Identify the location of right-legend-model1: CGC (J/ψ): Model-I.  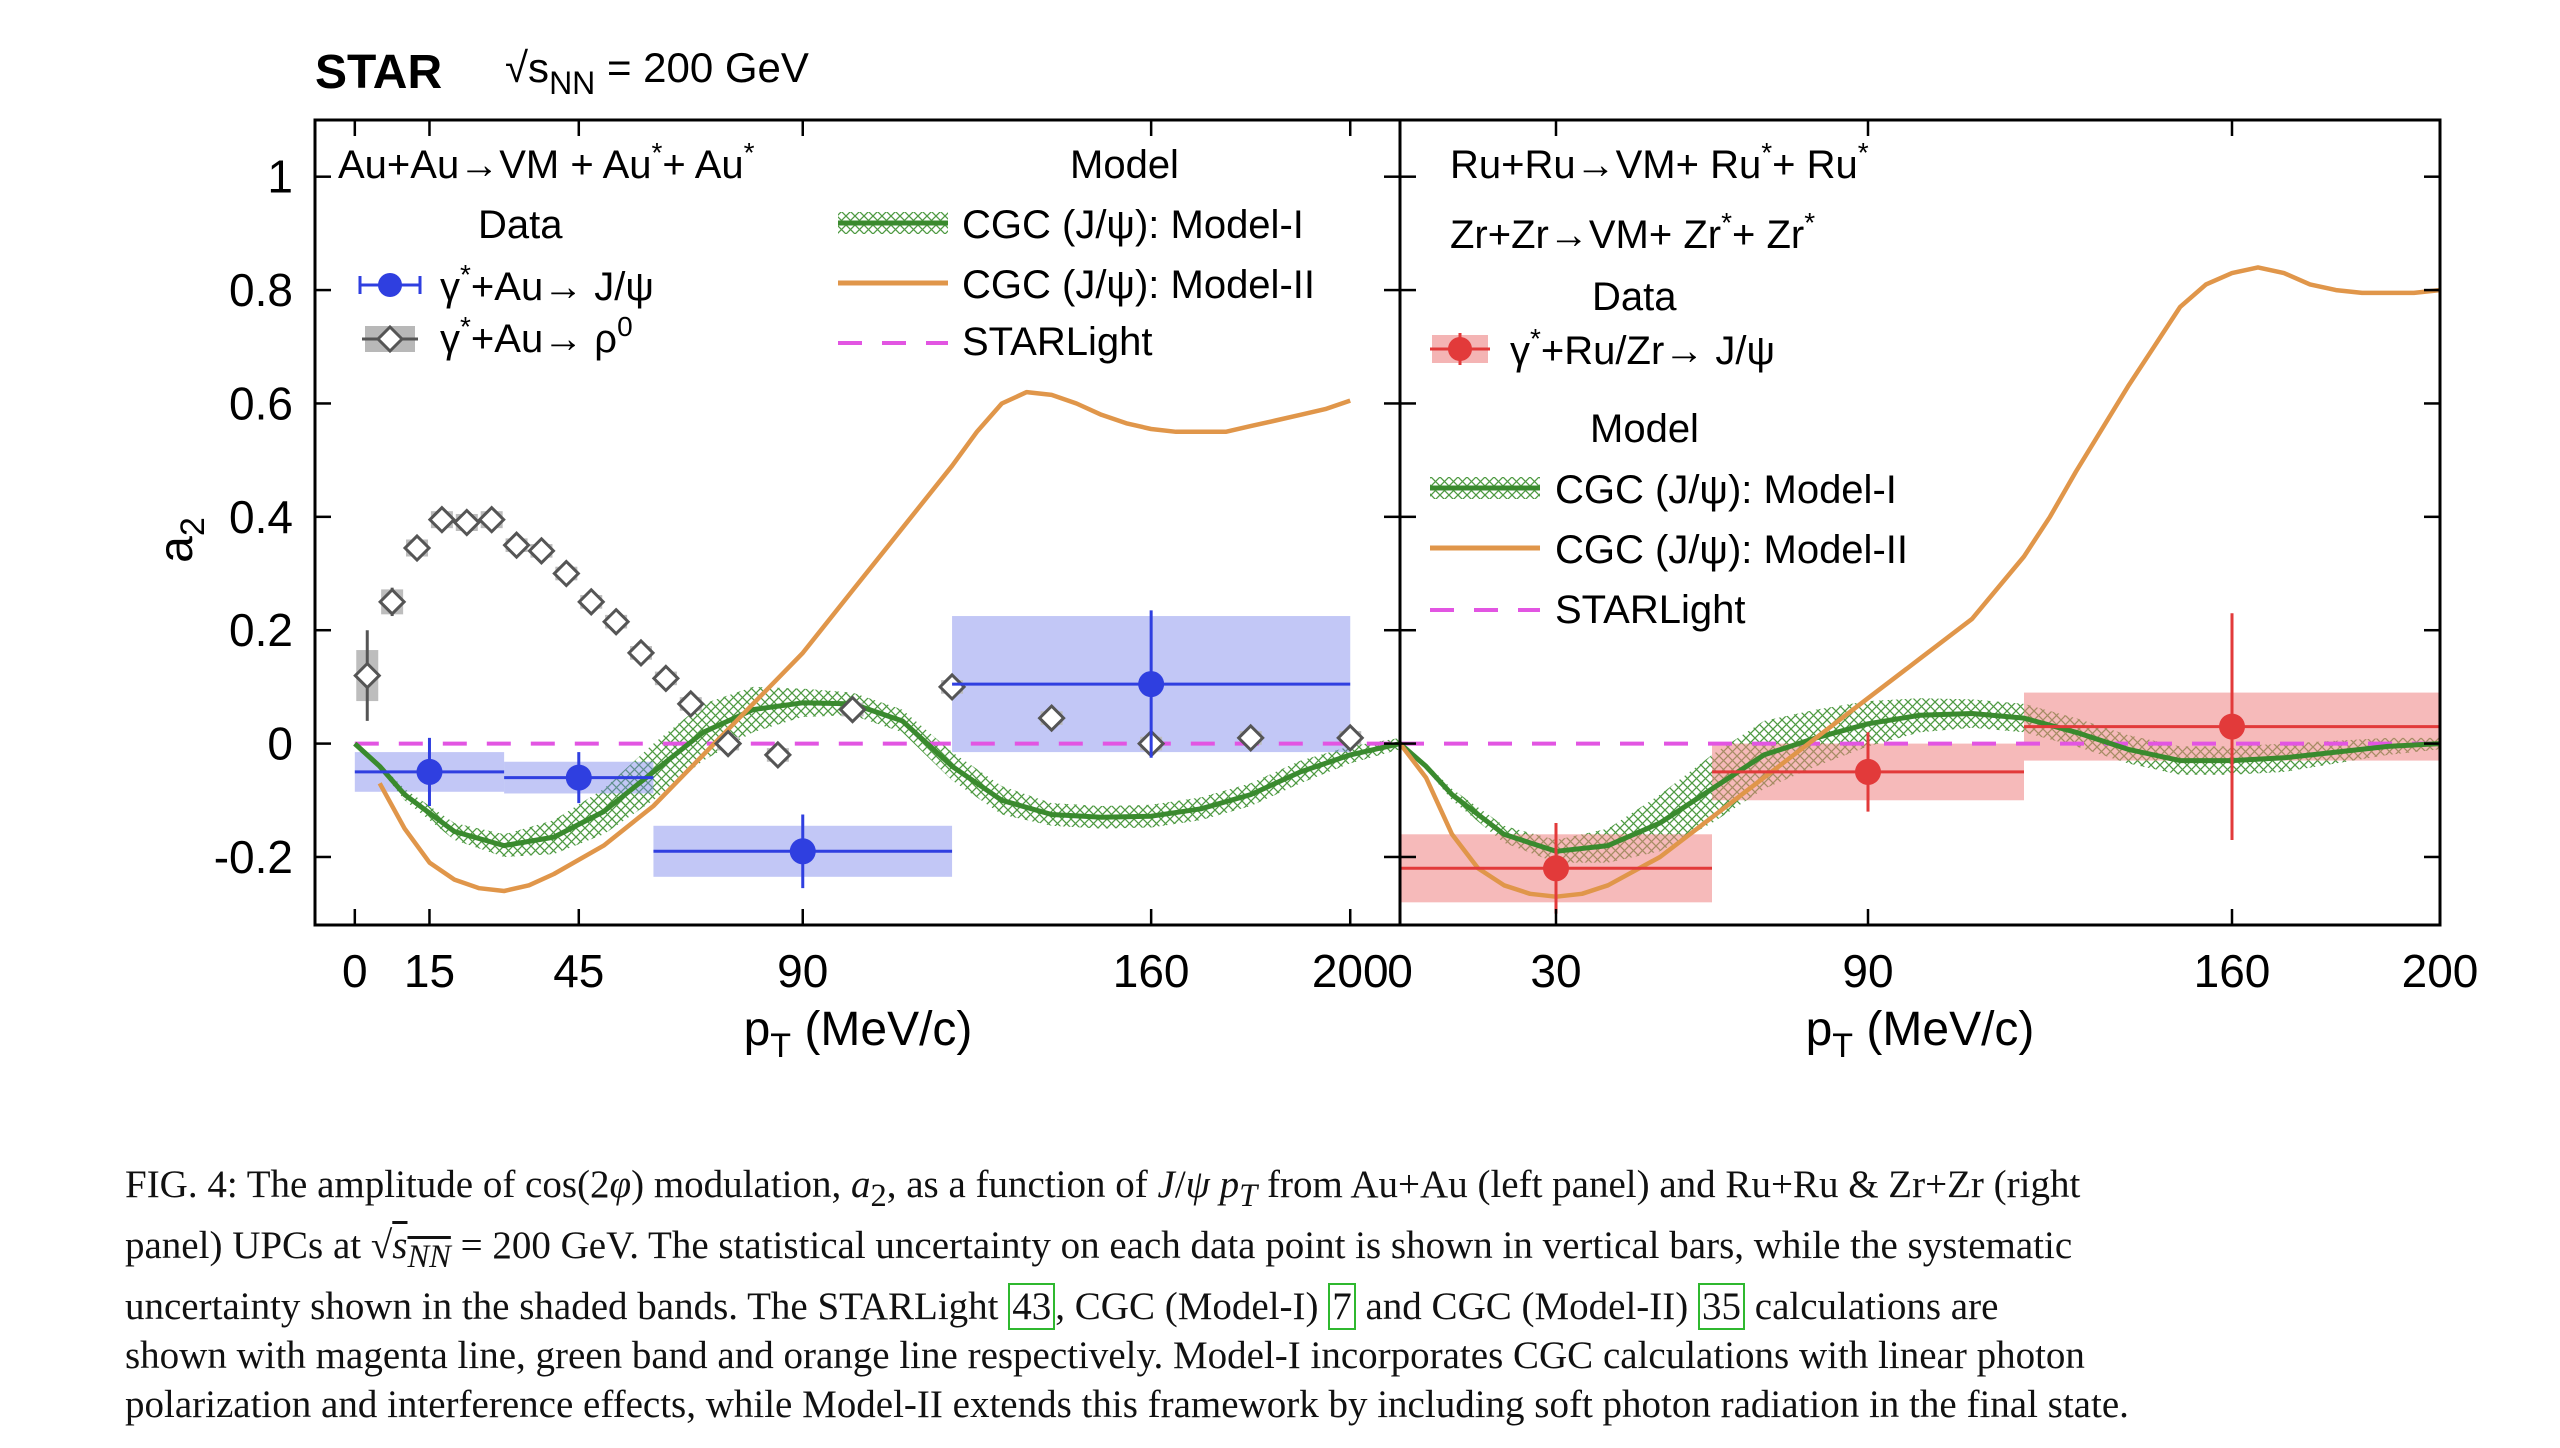
(1663, 490).